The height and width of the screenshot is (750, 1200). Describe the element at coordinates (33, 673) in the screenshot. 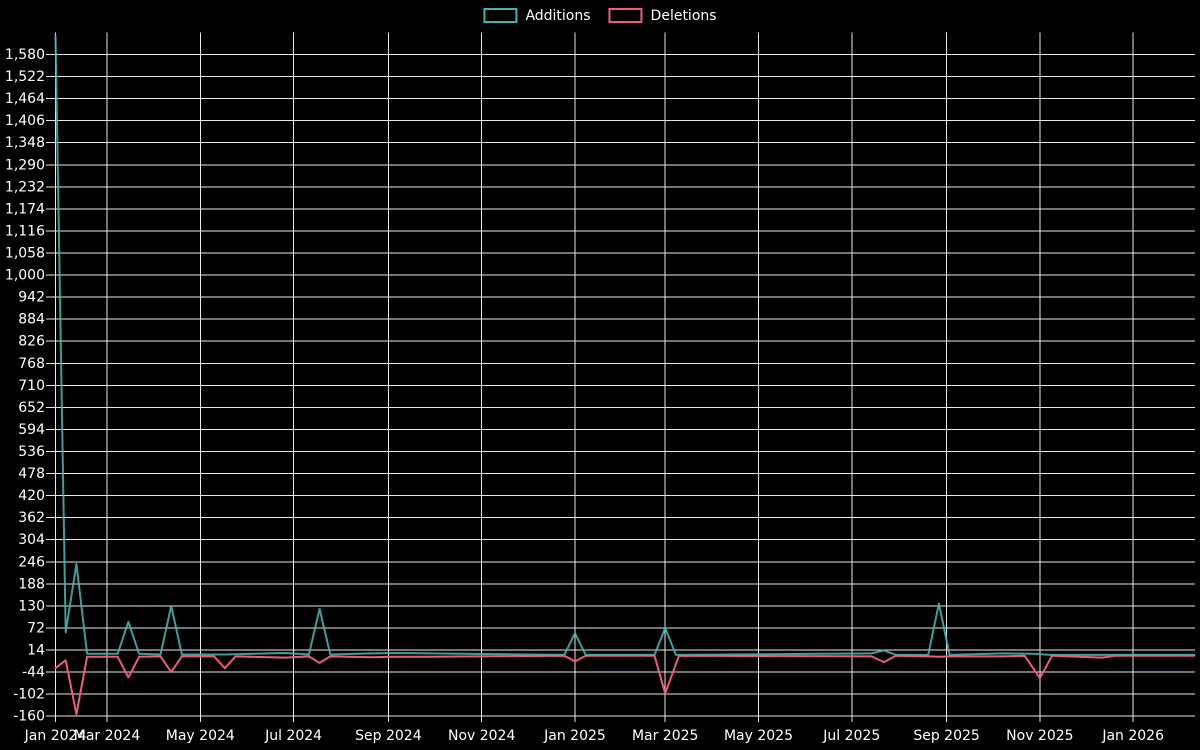

I see `y-axis-tick-label: -44` at that location.